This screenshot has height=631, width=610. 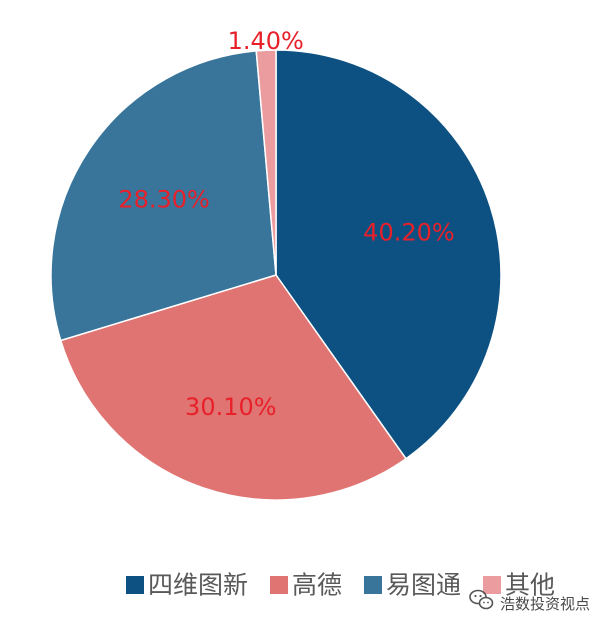 What do you see at coordinates (423, 585) in the screenshot?
I see `legend-label: 易图通` at bounding box center [423, 585].